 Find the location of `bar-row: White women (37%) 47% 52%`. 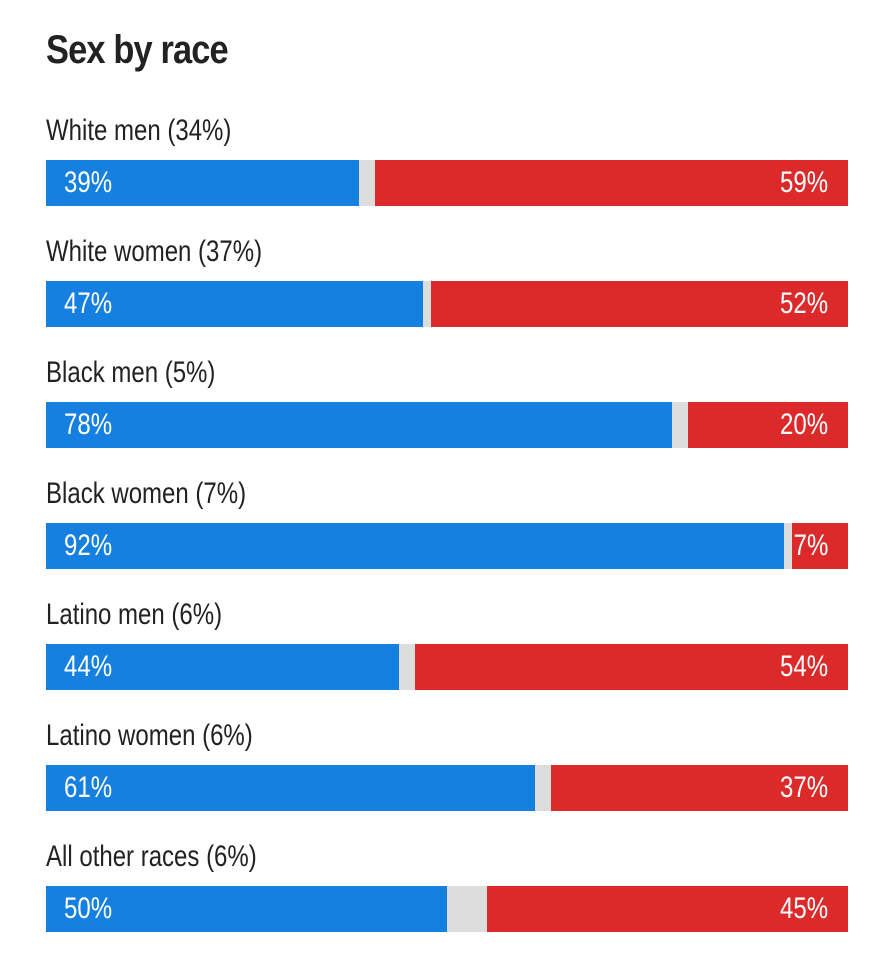

bar-row: White women (37%) 47% 52% is located at coordinates (447, 281).